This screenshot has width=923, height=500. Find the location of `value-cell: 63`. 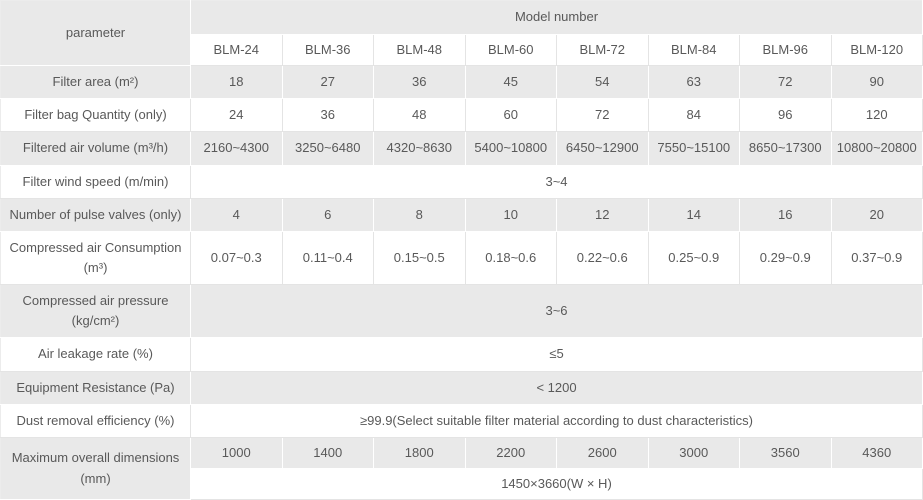

value-cell: 63 is located at coordinates (694, 82).